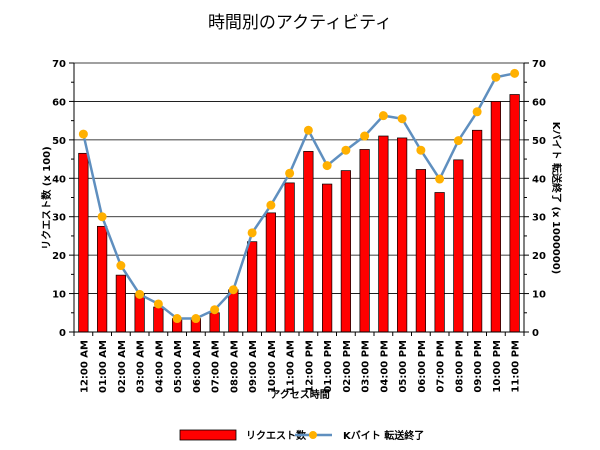 The width and height of the screenshot is (600, 450). What do you see at coordinates (291, 366) in the screenshot?
I see `x-tick-label: 11:00 AM` at bounding box center [291, 366].